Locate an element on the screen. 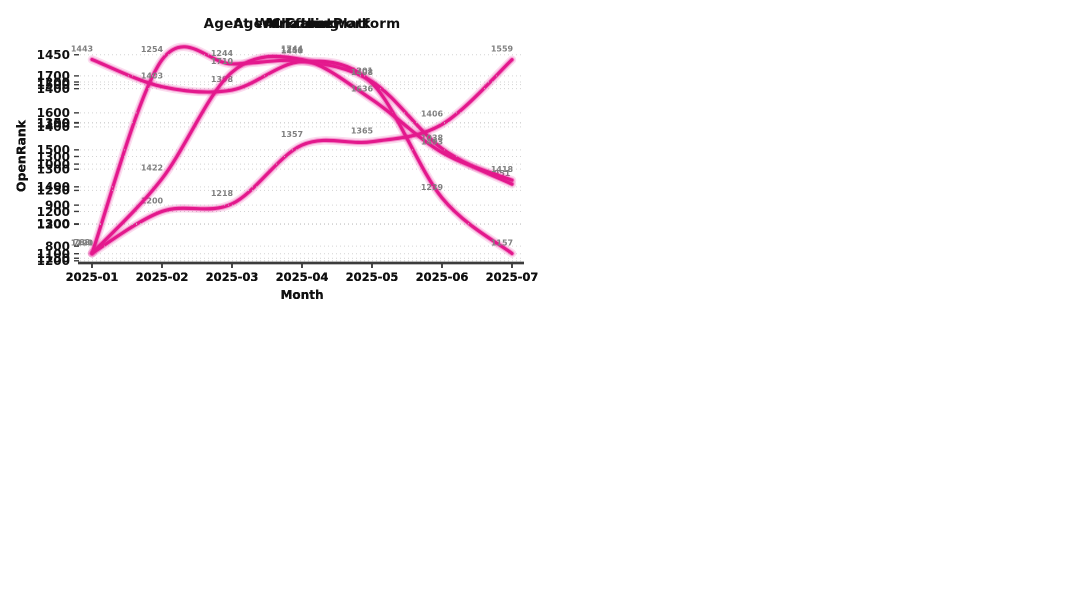 Image resolution: width=1080 pixels, height=614 pixels. point-label: 1251 is located at coordinates (292, 50).